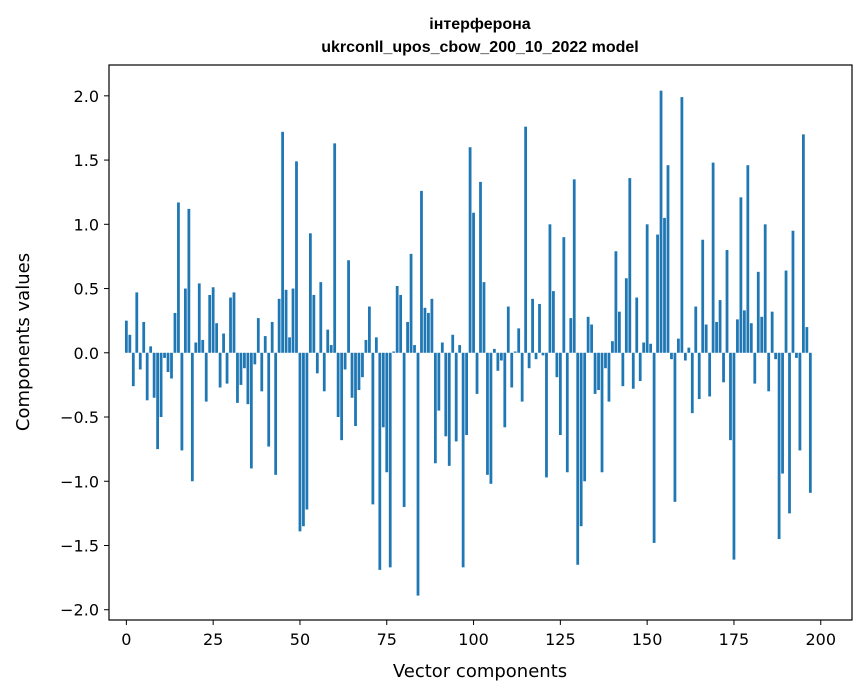  What do you see at coordinates (86, 96) in the screenshot?
I see `y-tick-label: 2.0` at bounding box center [86, 96].